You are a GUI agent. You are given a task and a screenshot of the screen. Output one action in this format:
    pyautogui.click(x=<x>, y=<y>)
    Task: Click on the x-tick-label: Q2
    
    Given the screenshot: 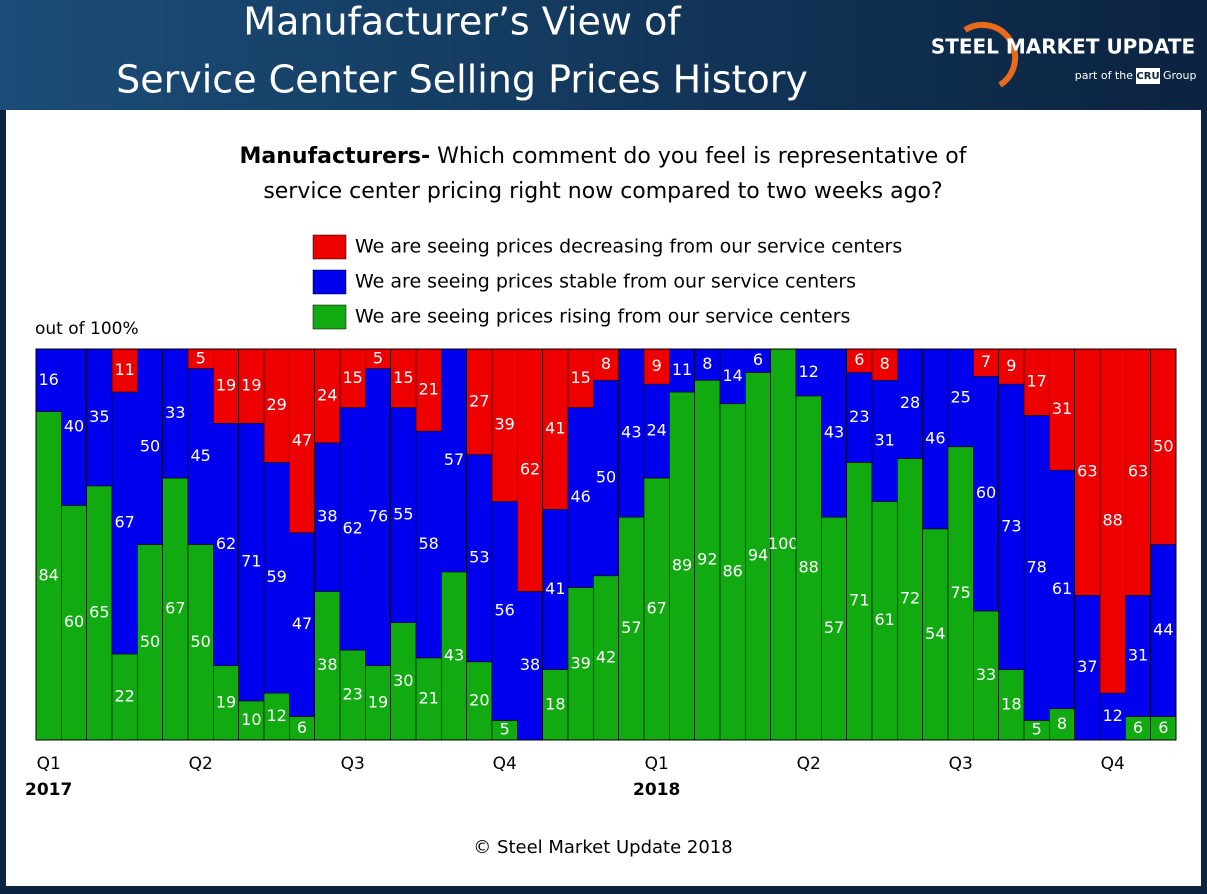 What is the action you would take?
    pyautogui.click(x=809, y=764)
    